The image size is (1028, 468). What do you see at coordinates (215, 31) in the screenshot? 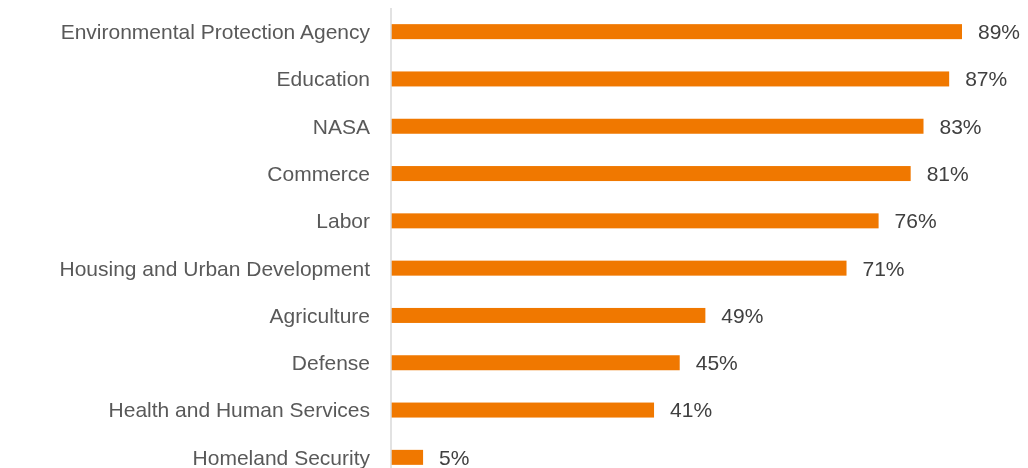
I see `y-tick-label: Environmental Protection Agency` at bounding box center [215, 31].